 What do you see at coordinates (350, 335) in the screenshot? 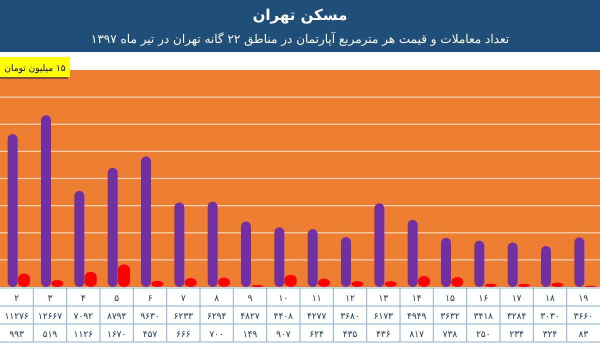
I see `data-label: ۴۳۵` at bounding box center [350, 335].